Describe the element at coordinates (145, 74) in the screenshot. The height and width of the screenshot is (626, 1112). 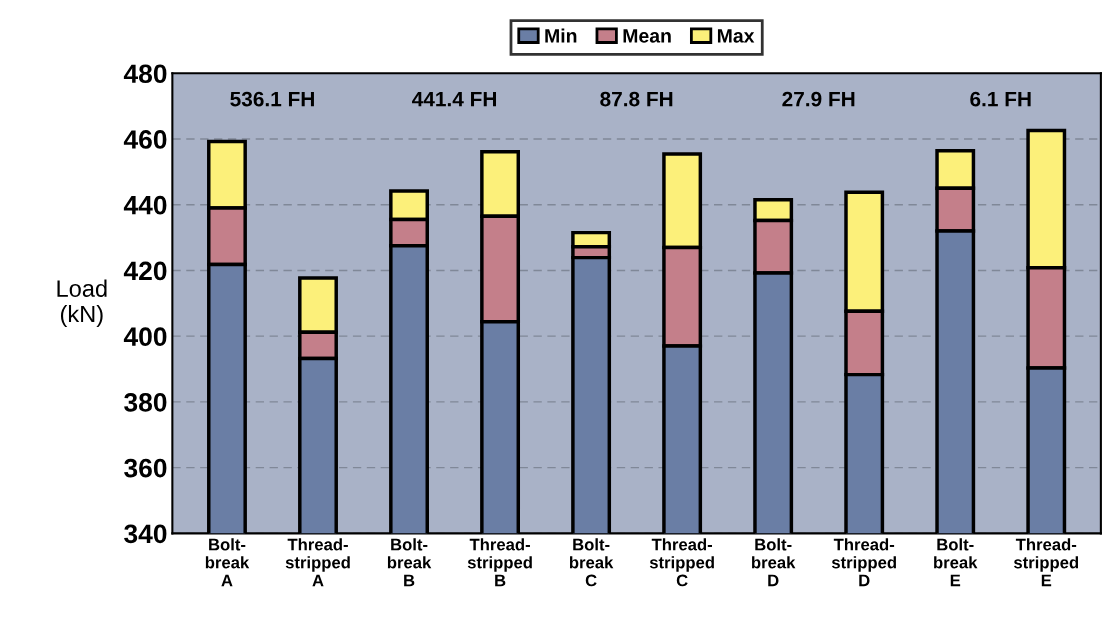
I see `y-tick-label: 480` at that location.